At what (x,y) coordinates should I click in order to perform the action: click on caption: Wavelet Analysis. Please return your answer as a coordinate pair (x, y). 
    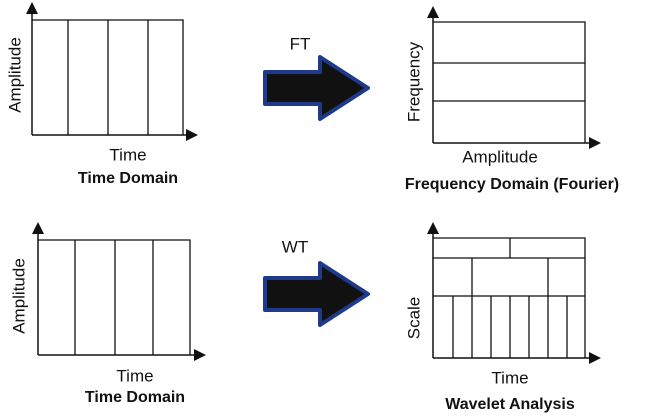
    Looking at the image, I should click on (510, 404).